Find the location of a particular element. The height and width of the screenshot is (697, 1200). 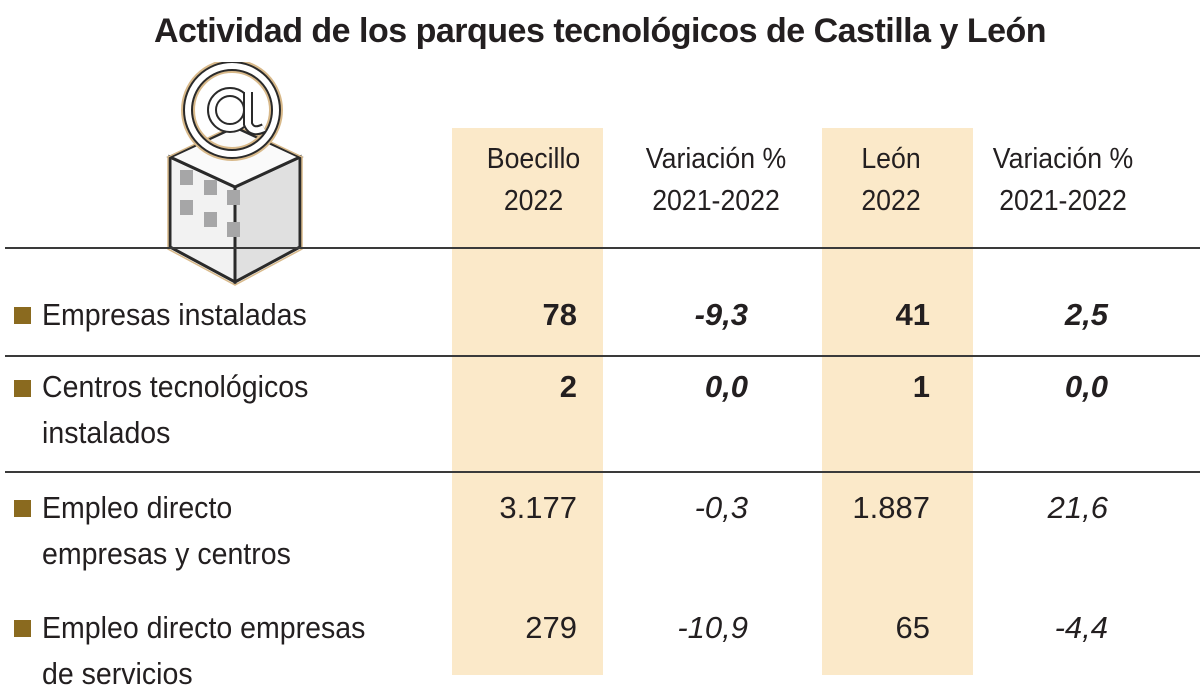

column-header-line: Boecillo is located at coordinates (533, 159).